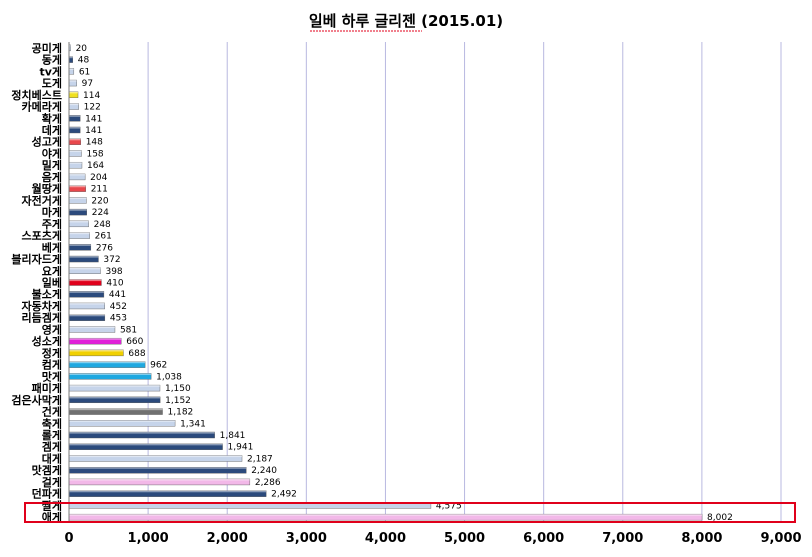 The height and width of the screenshot is (557, 812). I want to click on category-label: 주게, so click(52, 224).